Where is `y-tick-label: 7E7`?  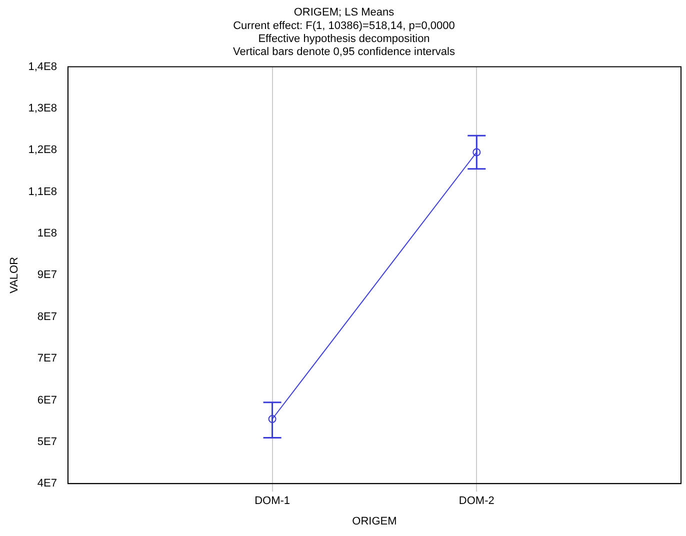 y-tick-label: 7E7 is located at coordinates (47, 358).